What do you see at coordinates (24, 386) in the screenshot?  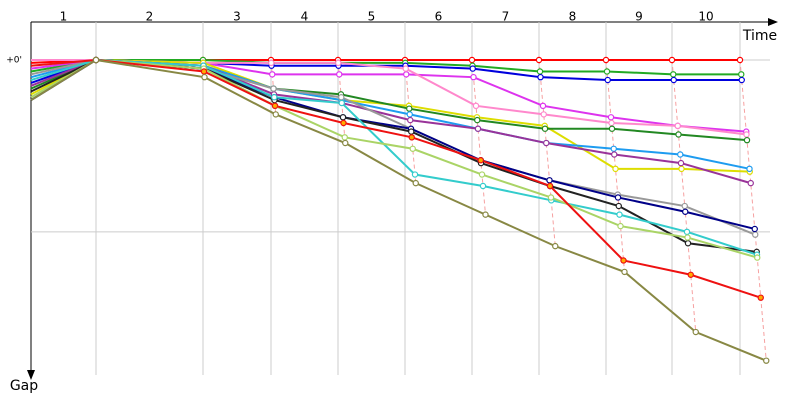 I see `y-axis-label: Gap` at bounding box center [24, 386].